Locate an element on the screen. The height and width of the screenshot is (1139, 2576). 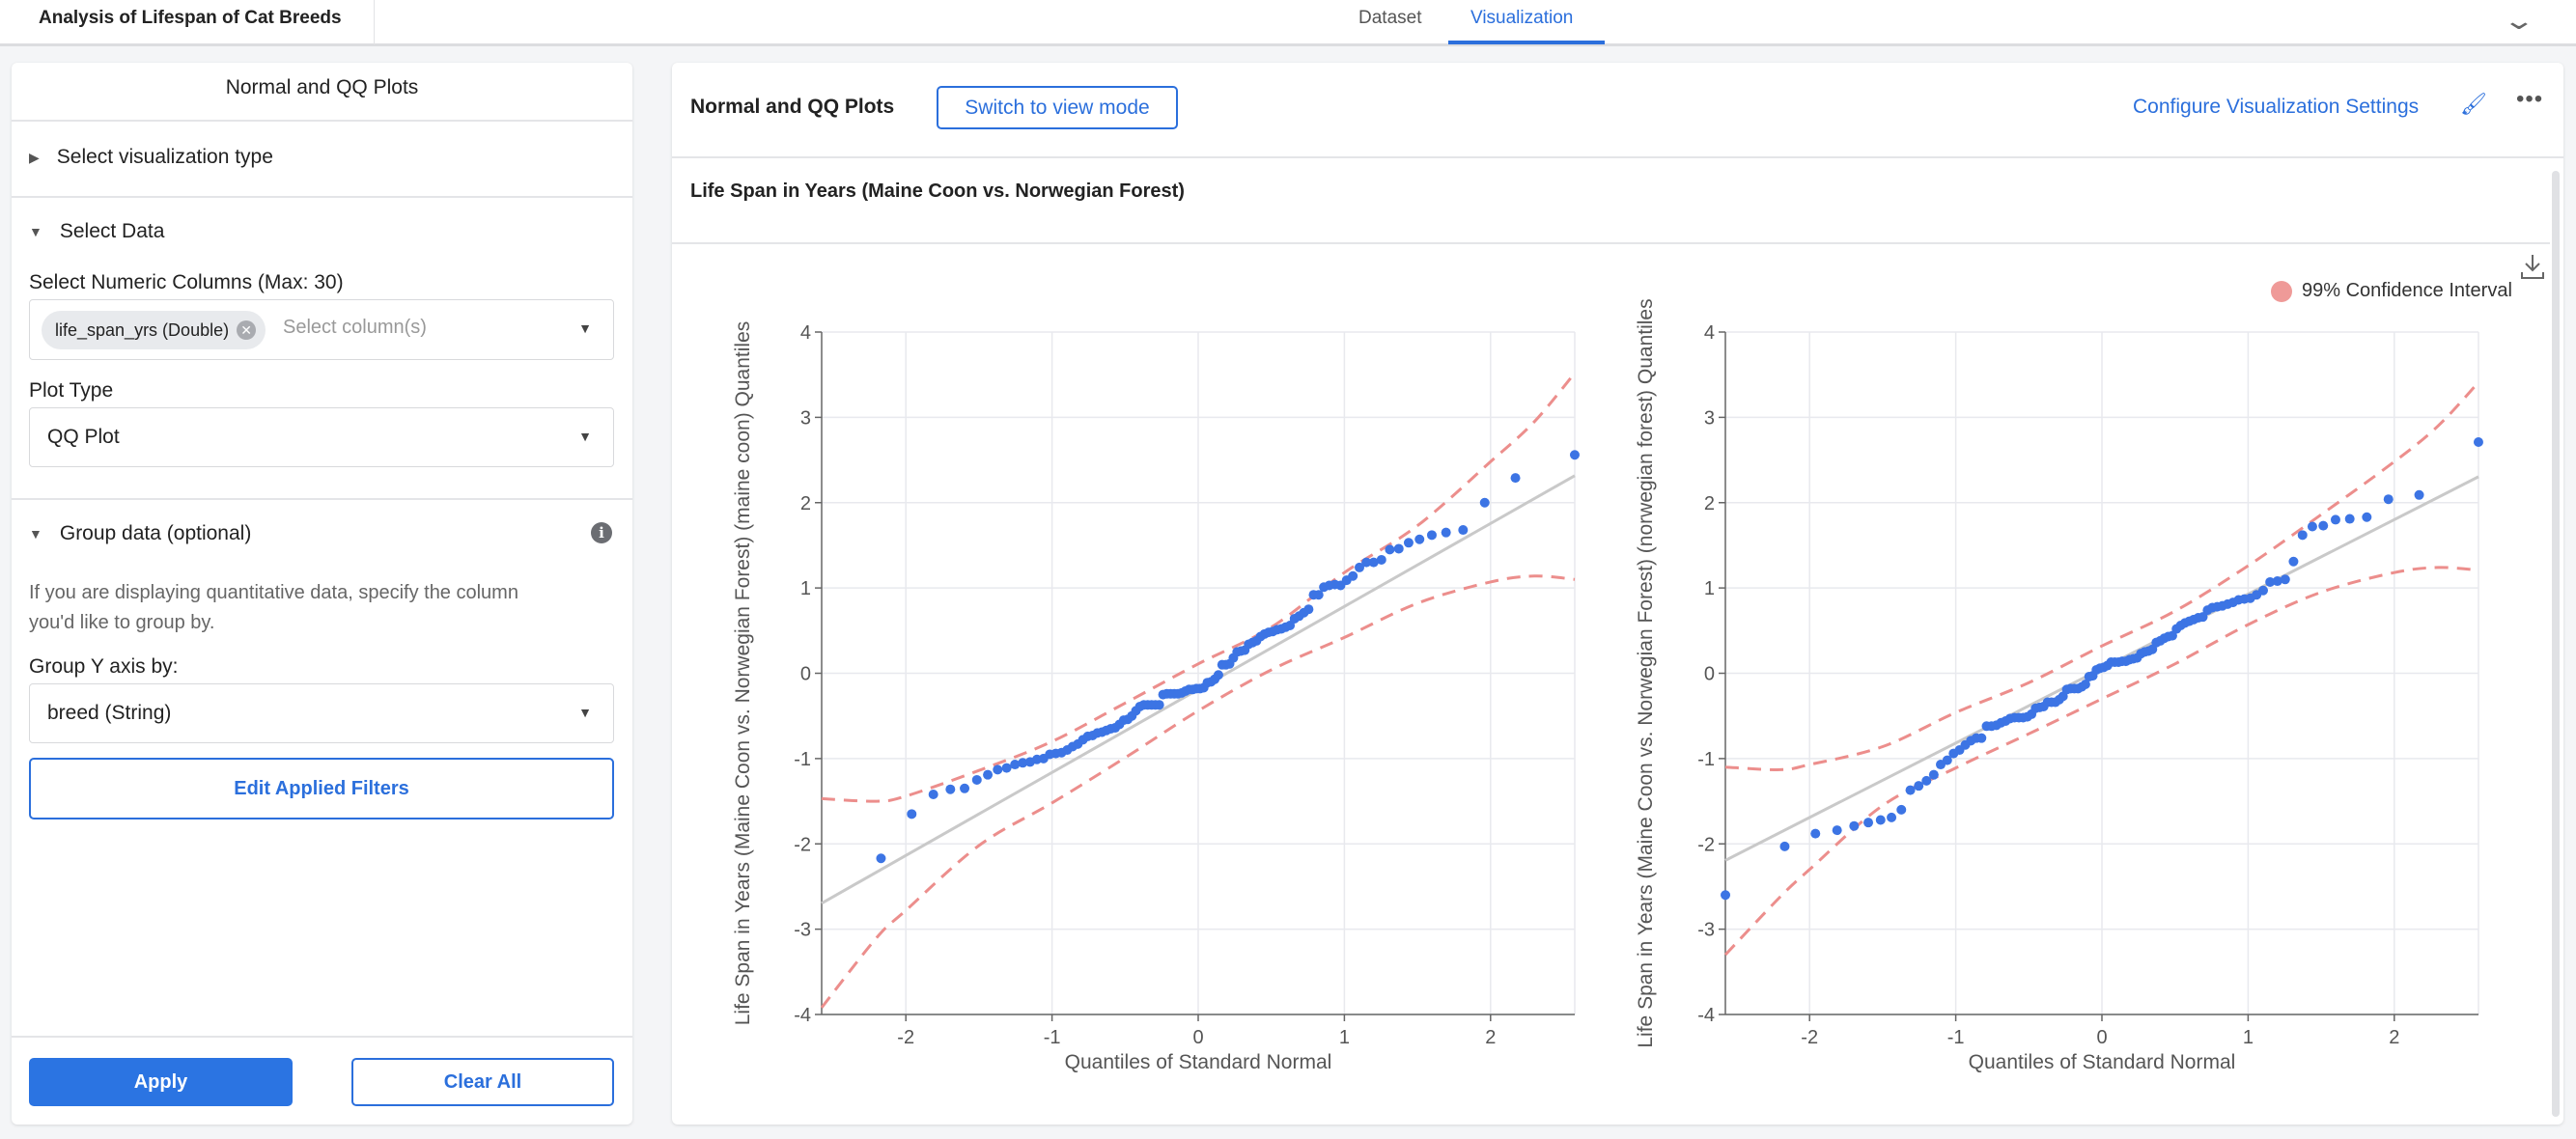
section-visualization-type: ▶ Select visualization type is located at coordinates (151, 158).